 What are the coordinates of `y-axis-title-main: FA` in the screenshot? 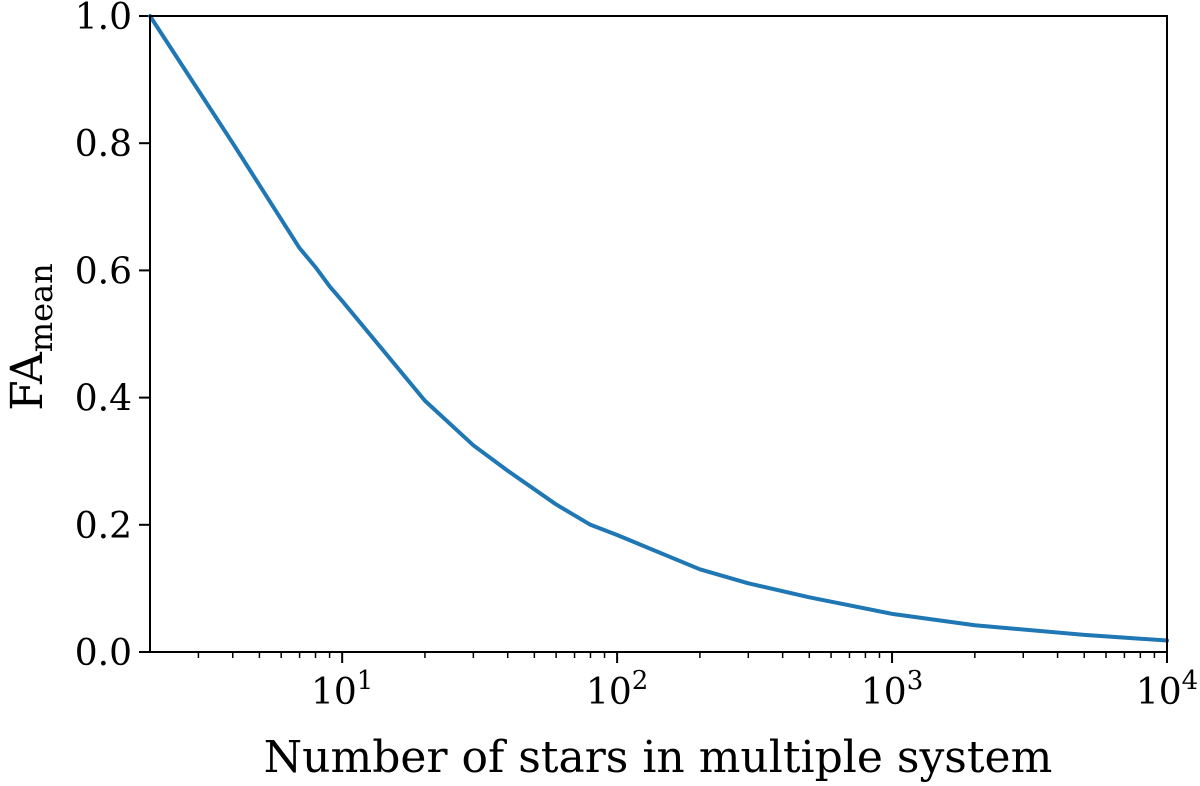 It's located at (27, 381).